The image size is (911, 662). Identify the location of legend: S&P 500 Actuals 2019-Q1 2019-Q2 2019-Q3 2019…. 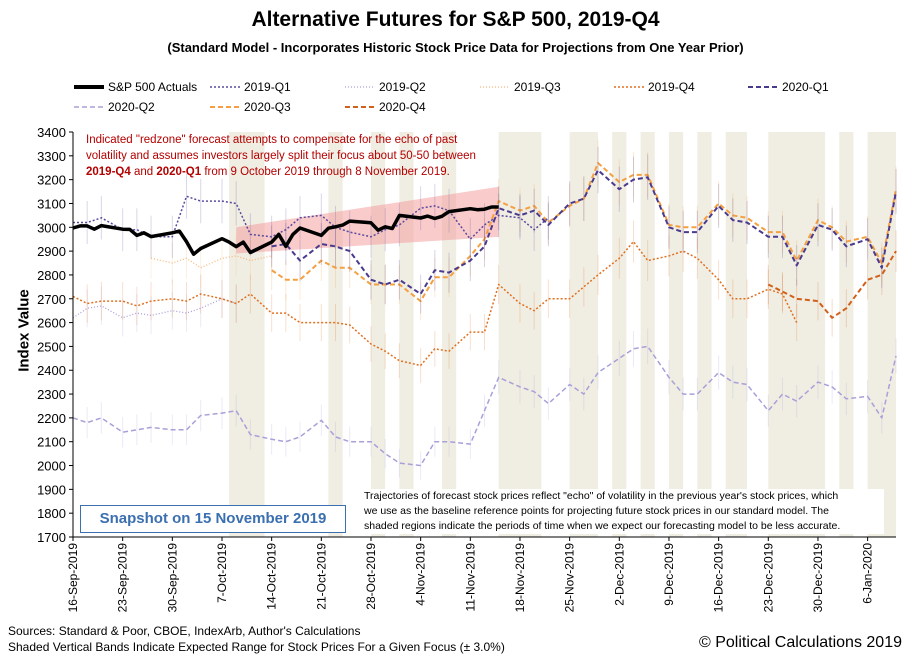
(451, 97).